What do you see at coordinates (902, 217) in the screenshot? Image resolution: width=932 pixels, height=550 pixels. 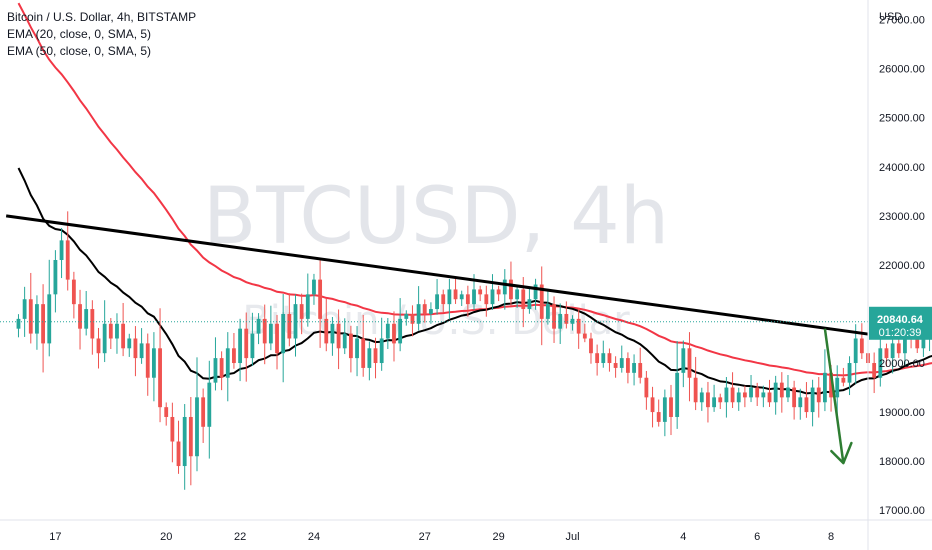 I see `price-tick-label: 23000.00` at bounding box center [902, 217].